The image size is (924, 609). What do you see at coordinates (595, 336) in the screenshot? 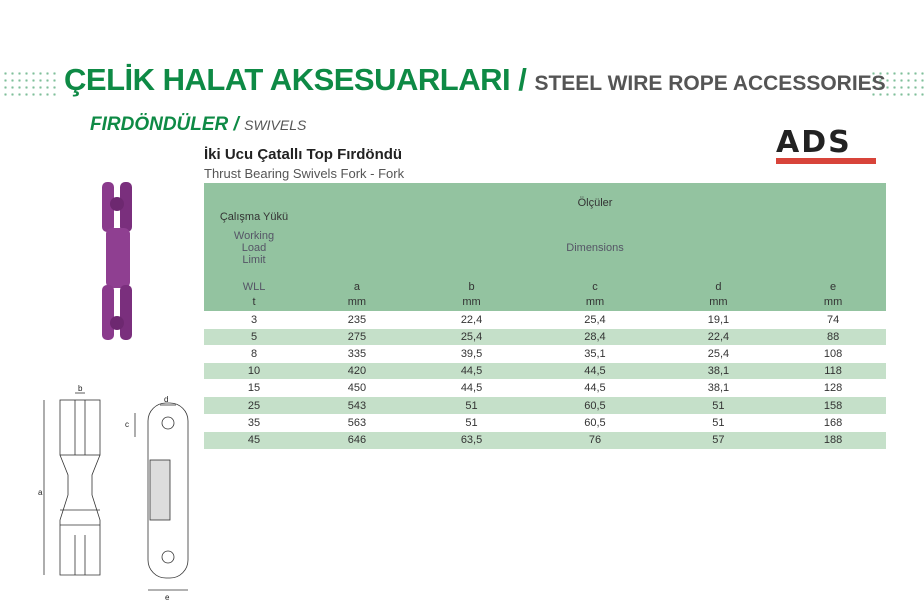
I see `table-cell: 28,4` at bounding box center [595, 336].